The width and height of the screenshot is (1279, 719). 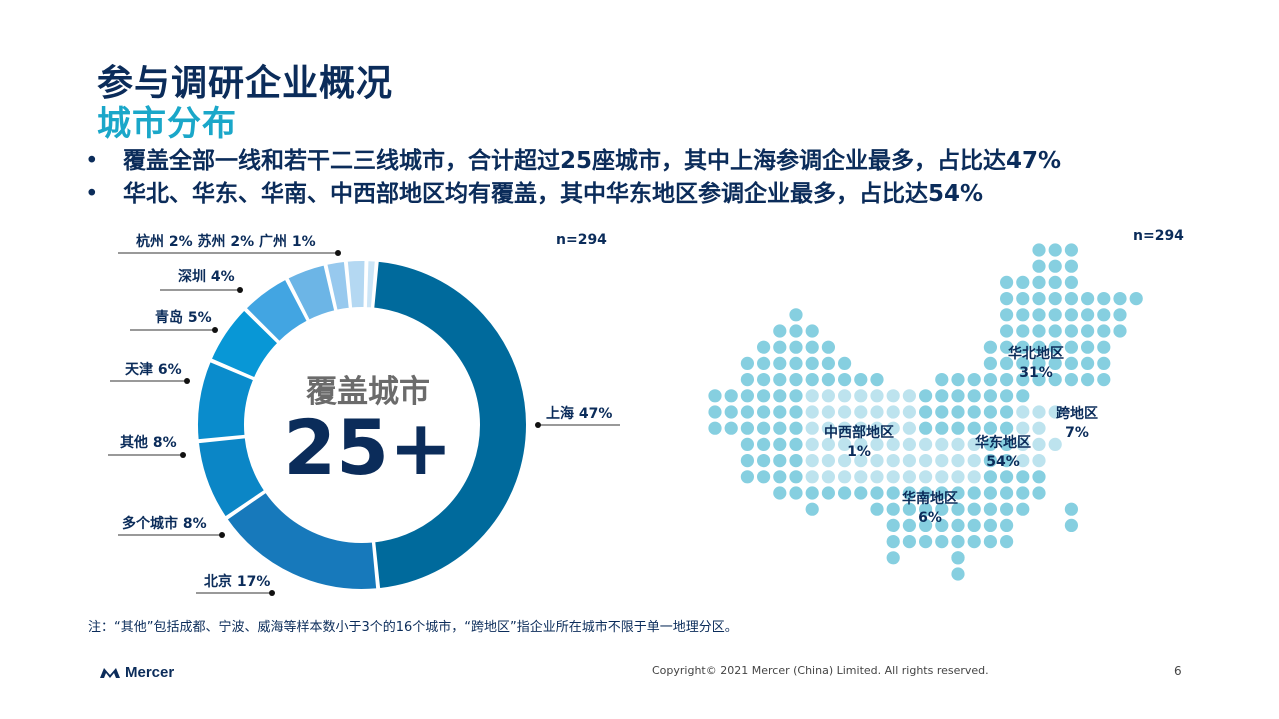 What do you see at coordinates (164, 523) in the screenshot?
I see `slice-label: 多个城市 8%` at bounding box center [164, 523].